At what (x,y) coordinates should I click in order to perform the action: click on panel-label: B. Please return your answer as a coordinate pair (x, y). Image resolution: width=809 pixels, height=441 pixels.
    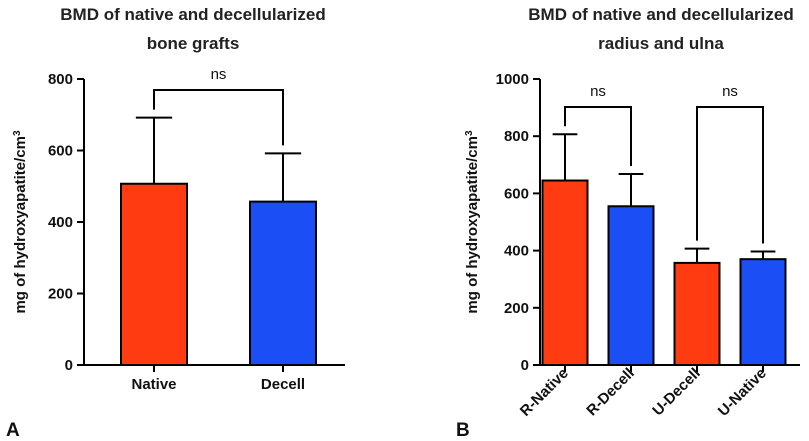
    Looking at the image, I should click on (463, 430).